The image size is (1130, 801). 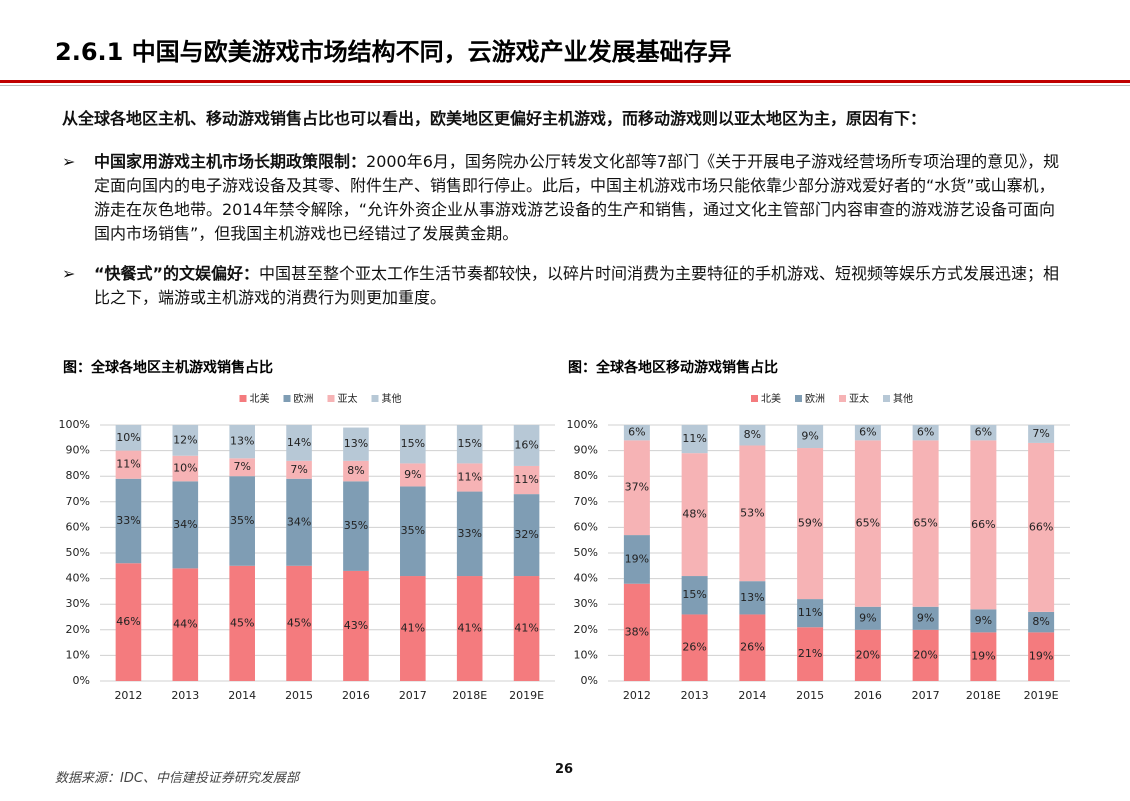 I want to click on data-label: 66%, so click(x=983, y=524).